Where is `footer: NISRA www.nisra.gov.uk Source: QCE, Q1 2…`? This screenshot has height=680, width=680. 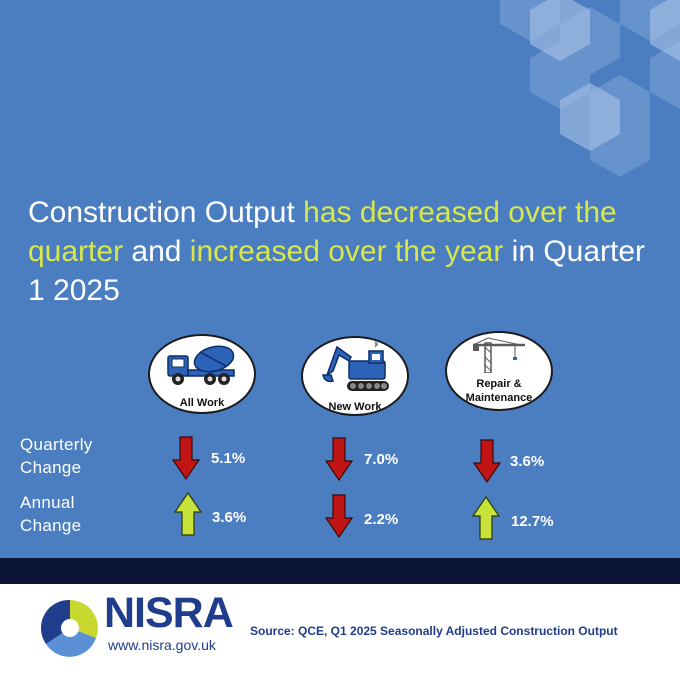 footer: NISRA www.nisra.gov.uk Source: QCE, Q1 2… is located at coordinates (340, 632).